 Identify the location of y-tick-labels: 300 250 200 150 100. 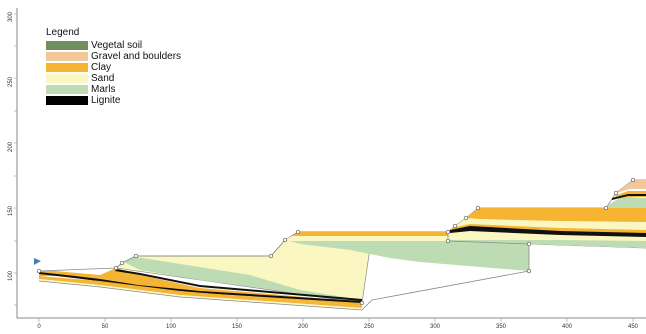
(11, 146).